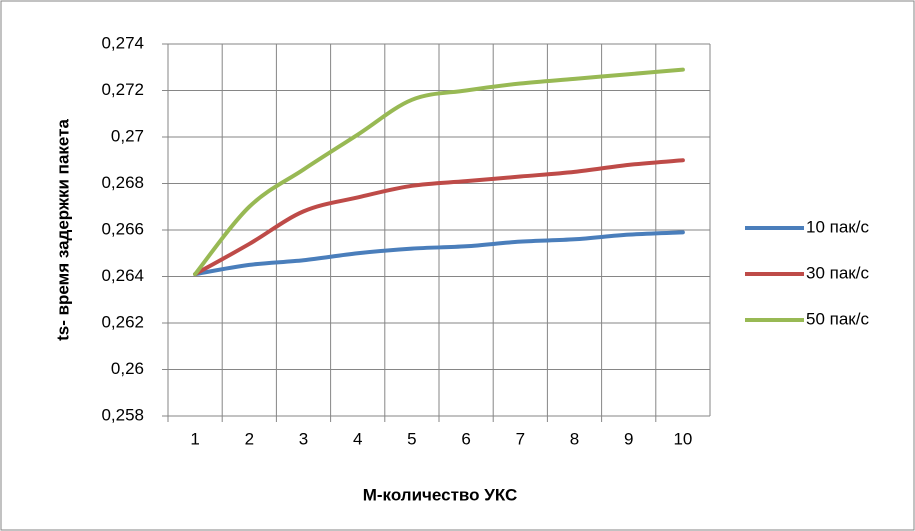 The image size is (915, 531). Describe the element at coordinates (122, 228) in the screenshot. I see `y-tick-label: 0,266` at that location.